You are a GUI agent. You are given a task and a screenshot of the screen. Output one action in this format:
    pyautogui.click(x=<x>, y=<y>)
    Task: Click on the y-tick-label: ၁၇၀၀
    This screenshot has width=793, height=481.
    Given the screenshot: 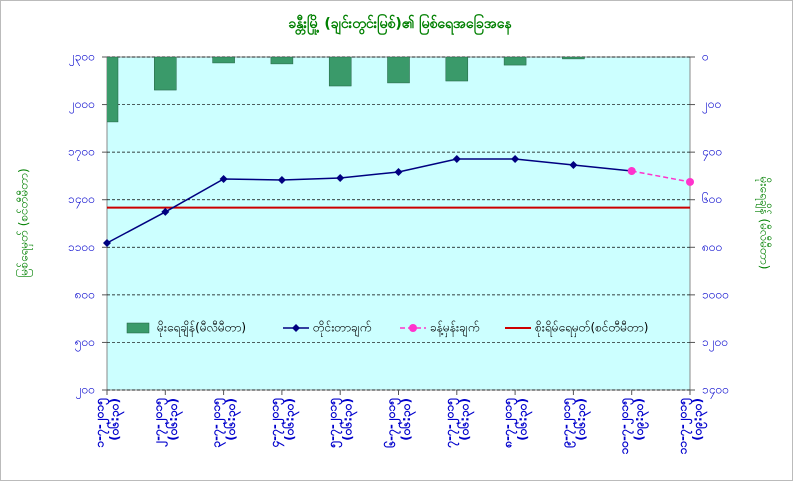 What is the action you would take?
    pyautogui.click(x=81, y=153)
    